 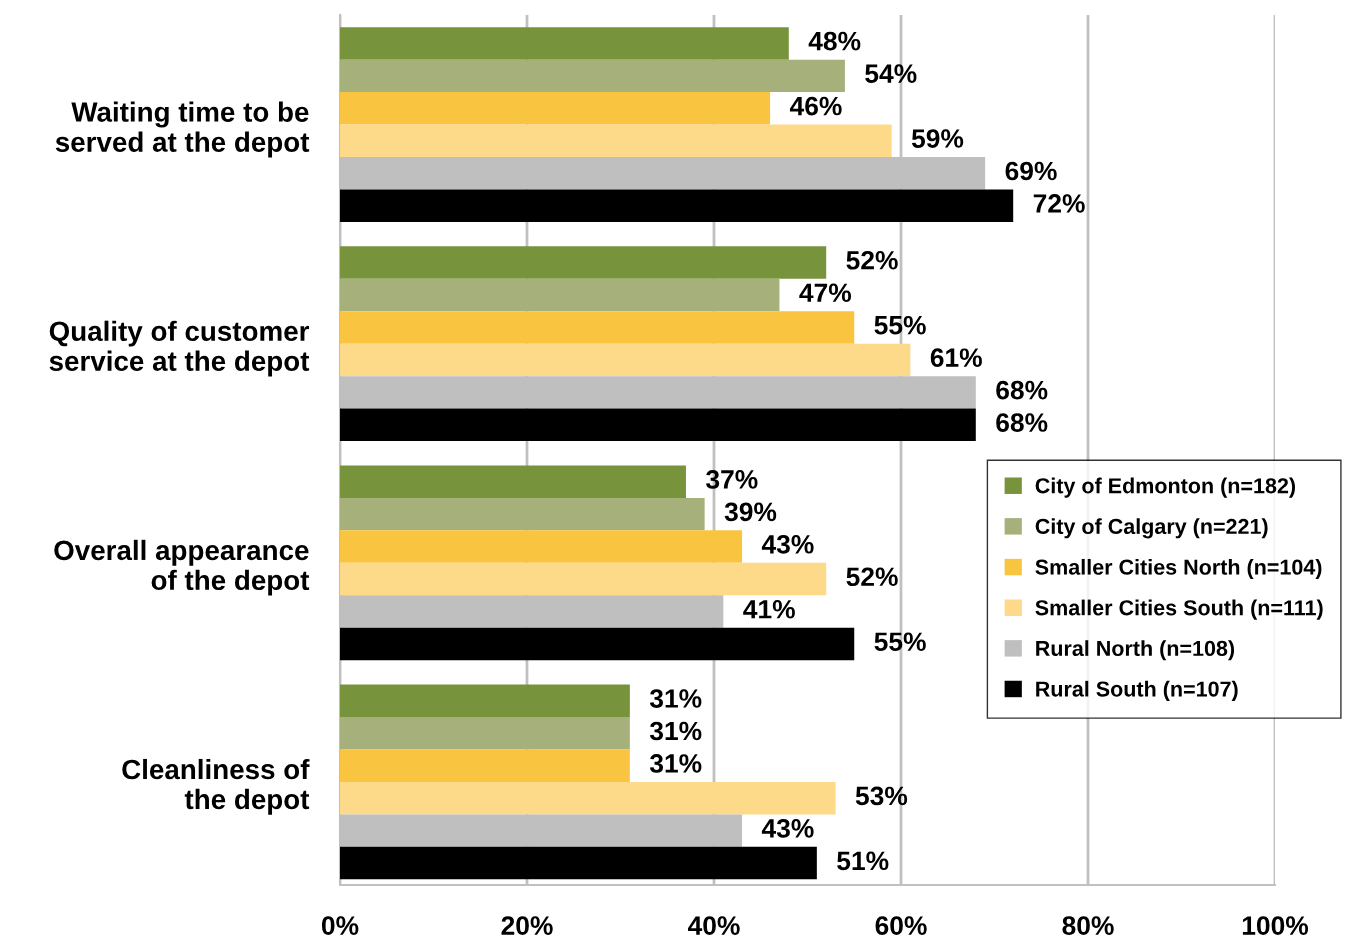 I want to click on data-label: 69%, so click(x=1031, y=171).